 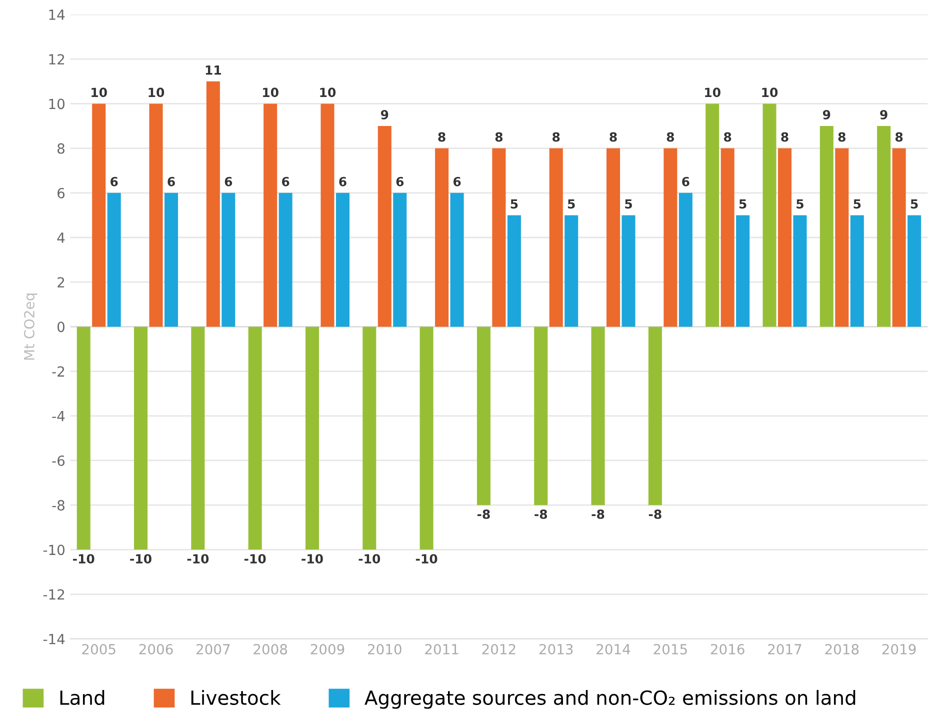 I want to click on y-tick-label: -14, so click(x=54, y=639).